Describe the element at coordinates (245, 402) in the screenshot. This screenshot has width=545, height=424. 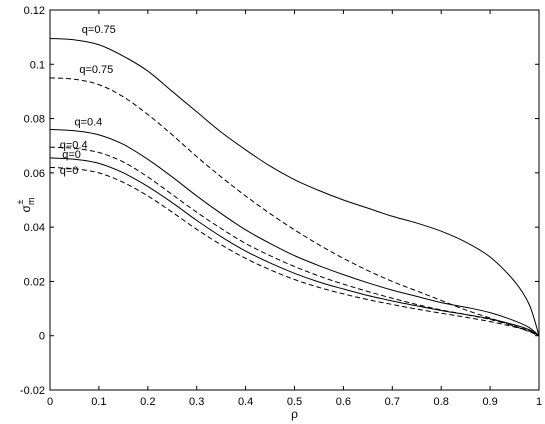
I see `x-tick-label: 0.4` at that location.